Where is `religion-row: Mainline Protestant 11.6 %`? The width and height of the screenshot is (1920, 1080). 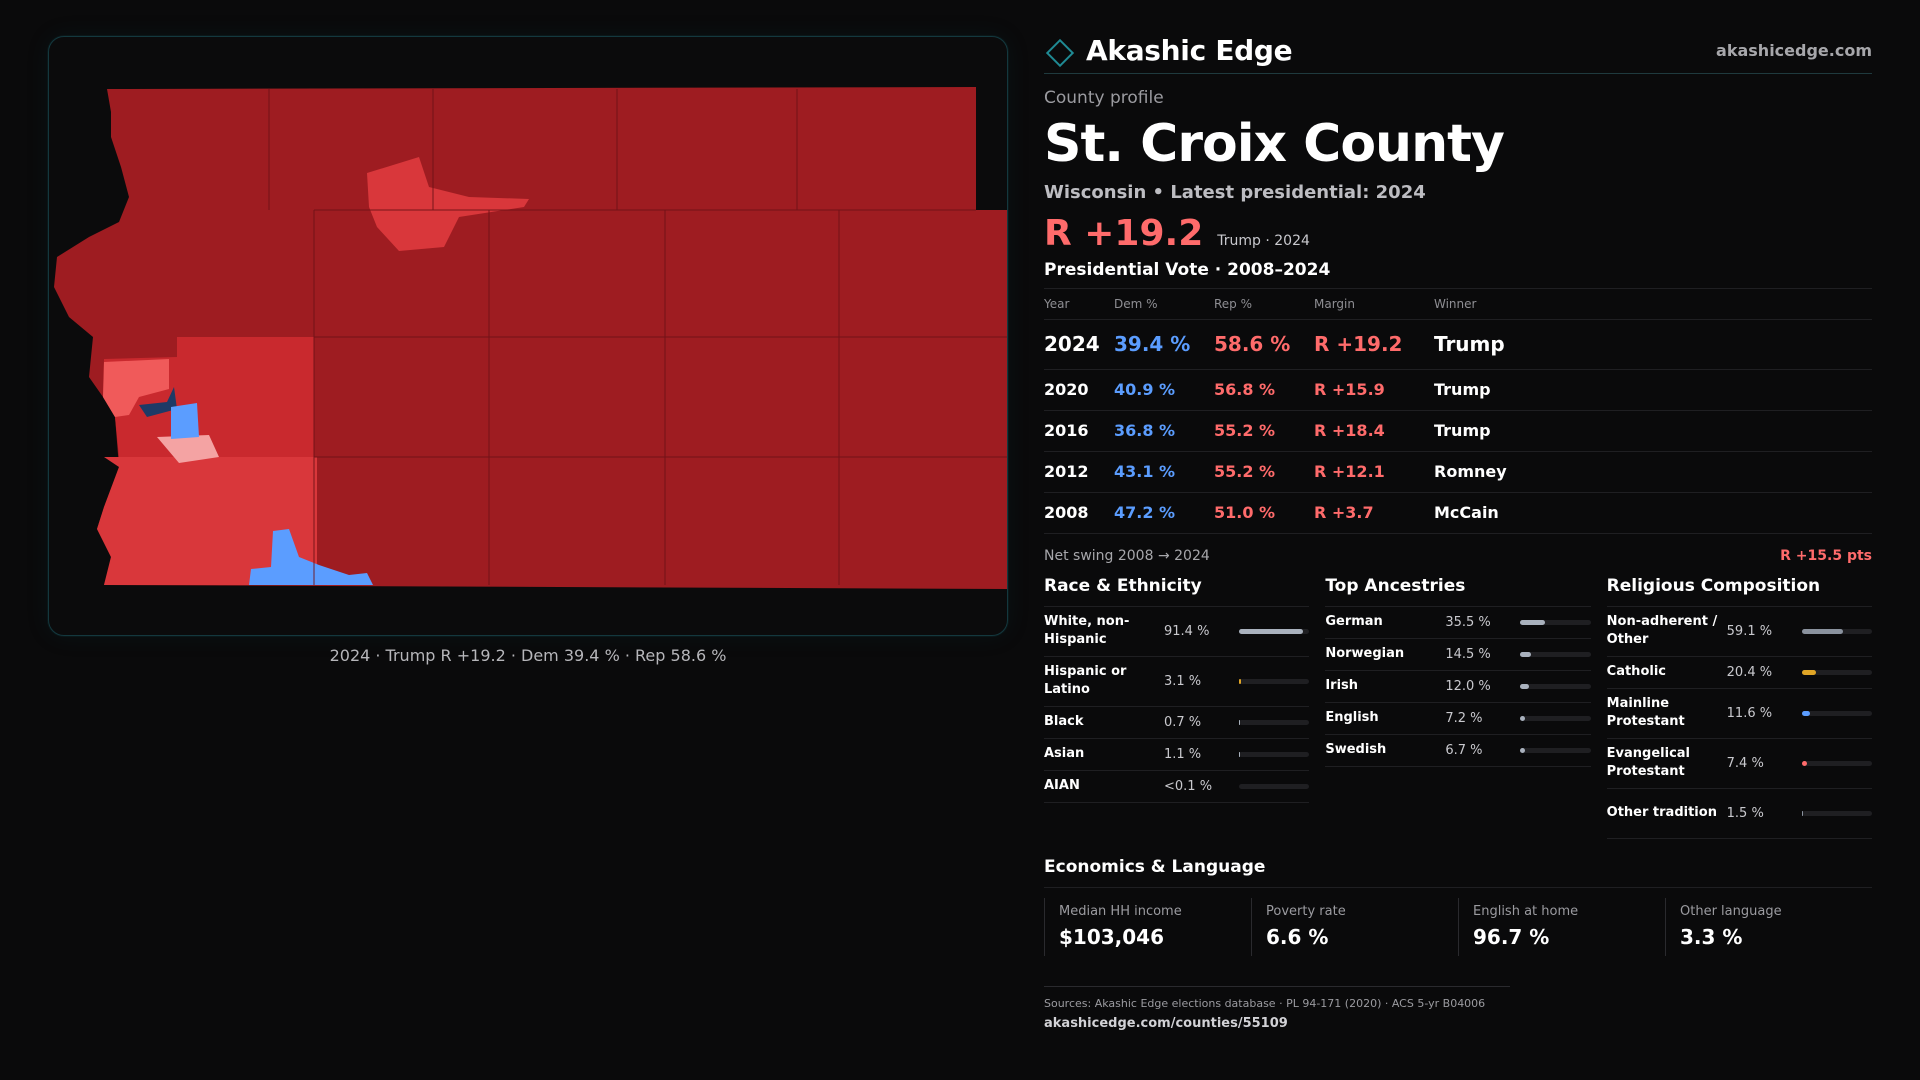
religion-row: Mainline Protestant 11.6 % is located at coordinates (1739, 714).